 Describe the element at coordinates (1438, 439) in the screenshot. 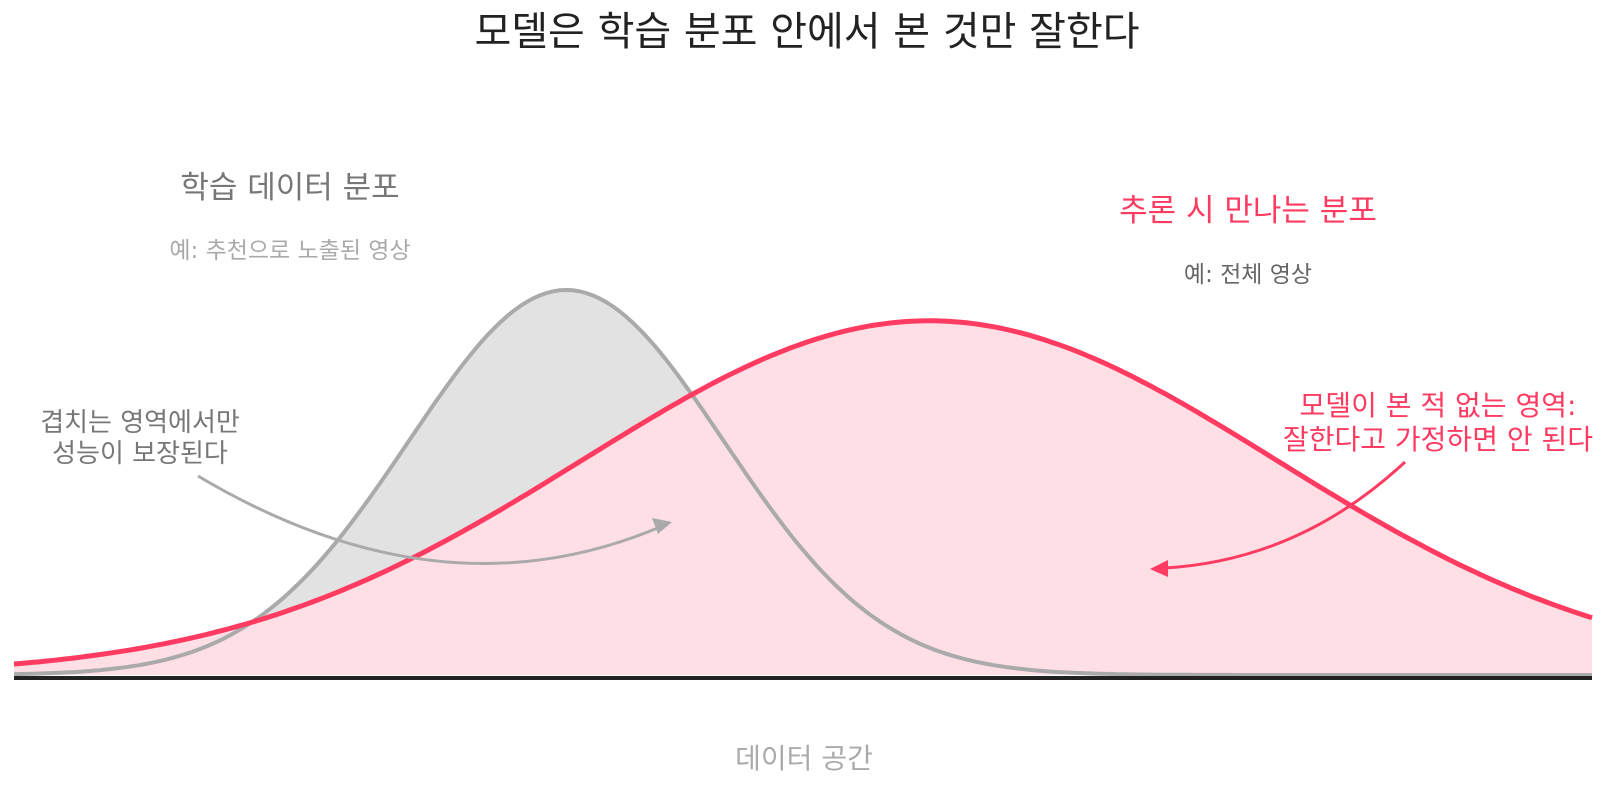

I see `unseen-region-annotation-line2: 잘한다고 가정하면 안 된다` at that location.